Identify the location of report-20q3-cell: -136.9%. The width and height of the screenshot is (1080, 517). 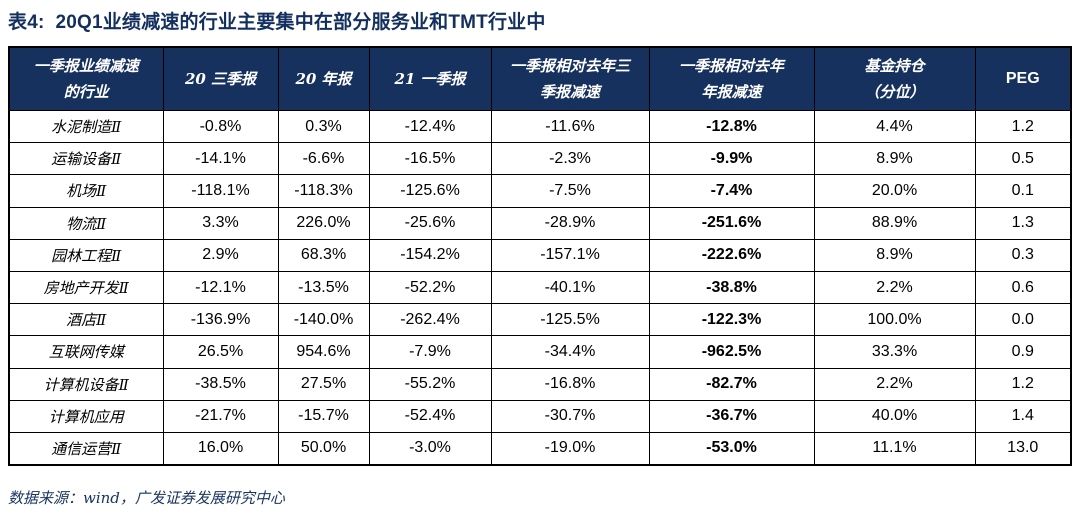
(220, 320).